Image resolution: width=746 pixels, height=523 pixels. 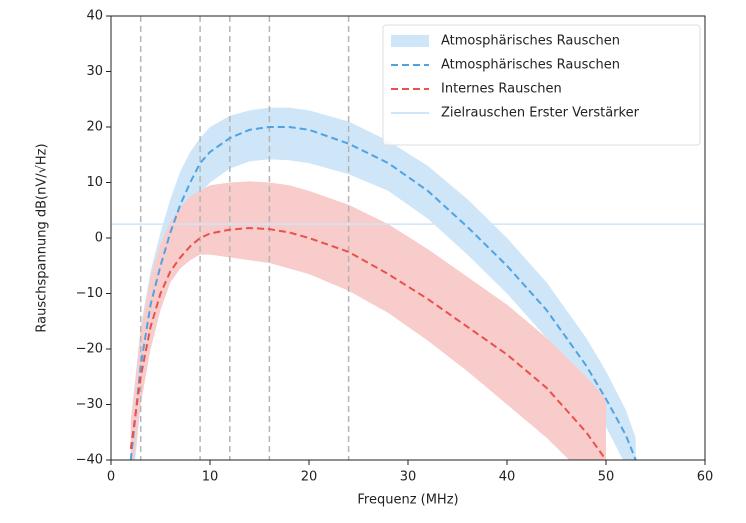 What do you see at coordinates (540, 113) in the screenshot?
I see `legend-label: Zielrauschen Erster Verstärker` at bounding box center [540, 113].